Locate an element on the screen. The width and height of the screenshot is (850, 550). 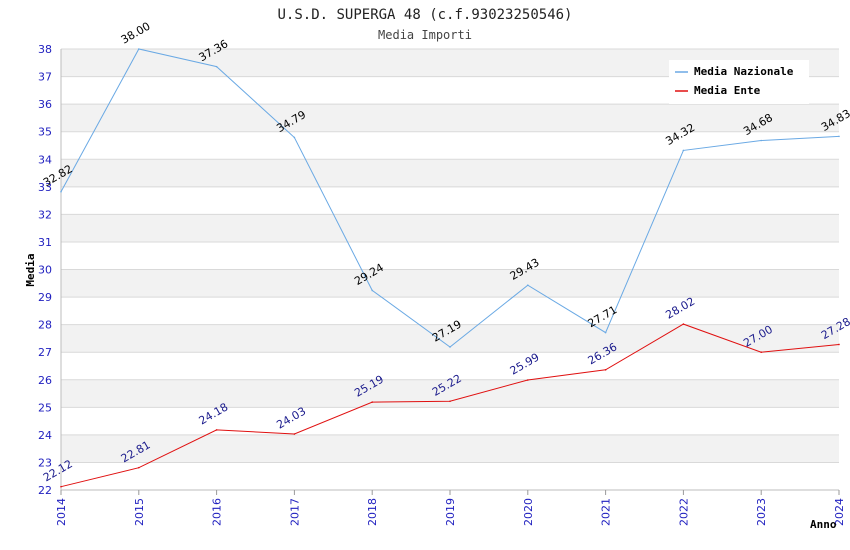
y-tick-label: 33 is located at coordinates (45, 187).